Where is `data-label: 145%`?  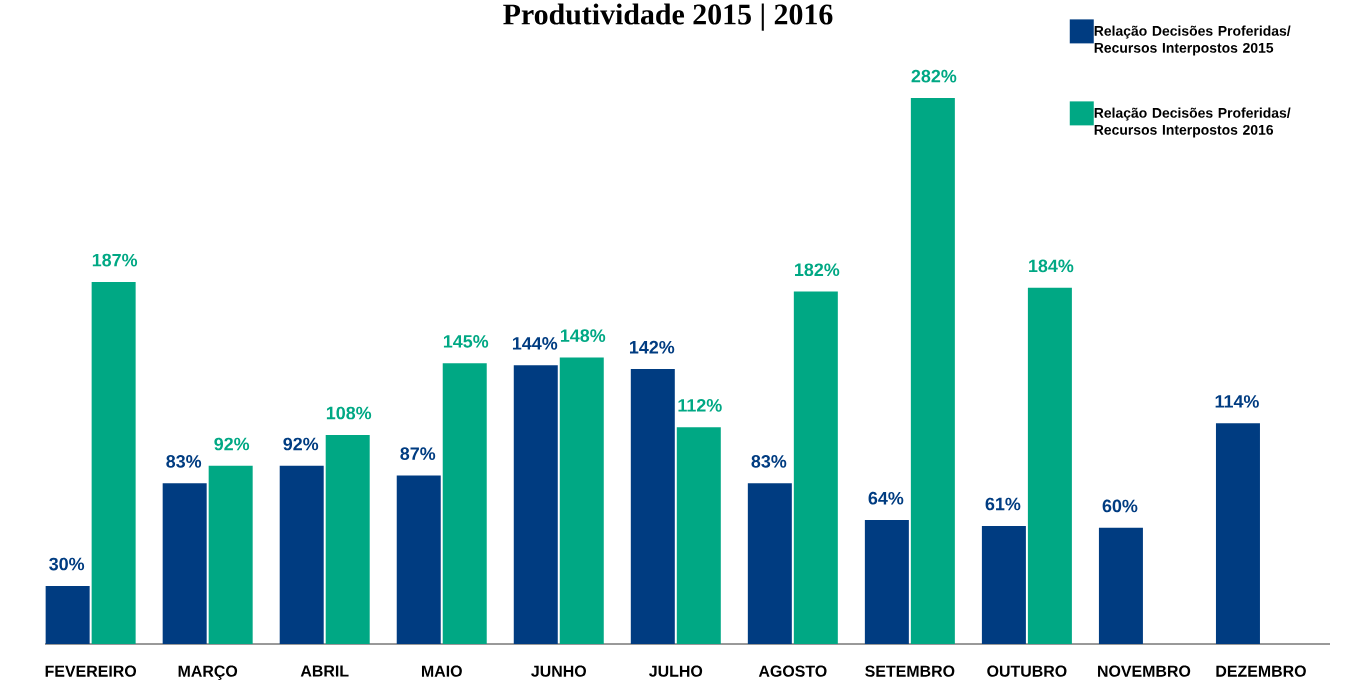
data-label: 145% is located at coordinates (466, 341).